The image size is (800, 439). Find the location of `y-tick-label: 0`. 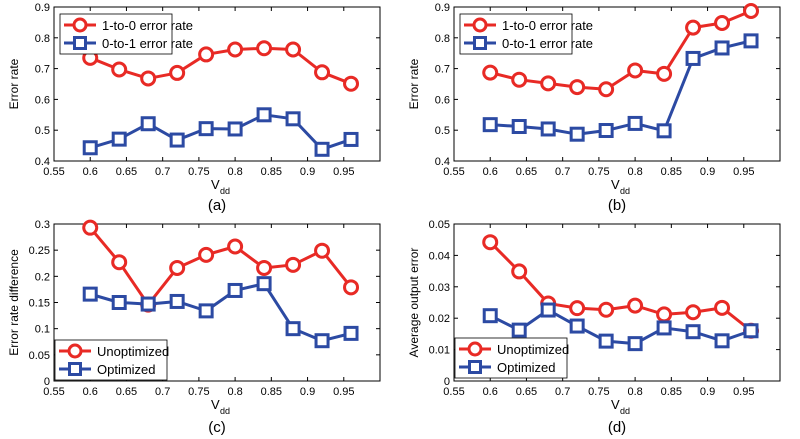

y-tick-label: 0 is located at coordinates (47, 382).